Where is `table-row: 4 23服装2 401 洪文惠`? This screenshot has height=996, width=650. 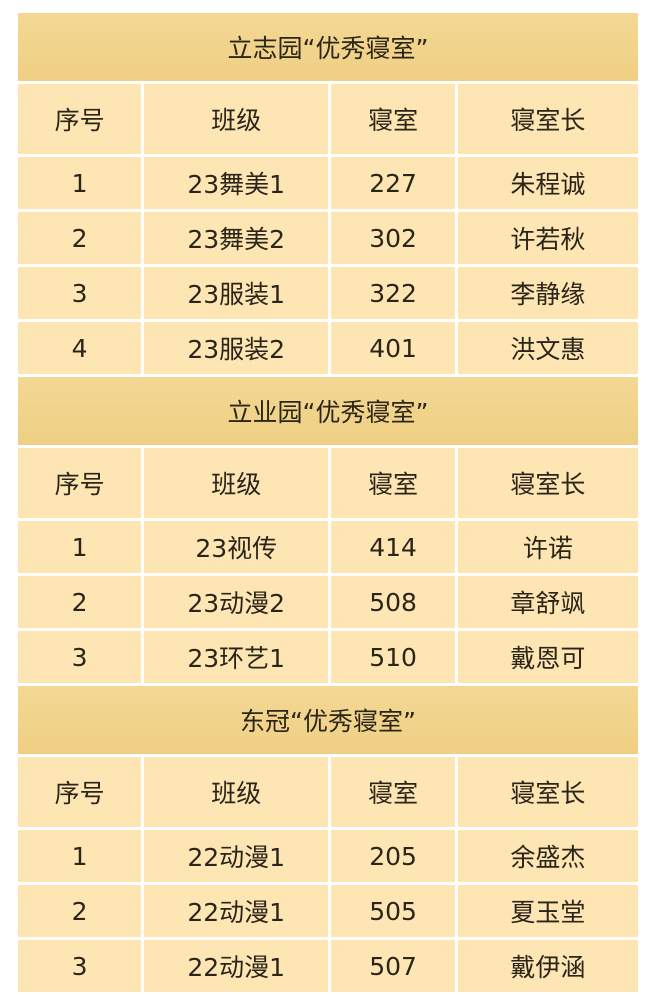
table-row: 4 23服装2 401 洪文惠 is located at coordinates (328, 348).